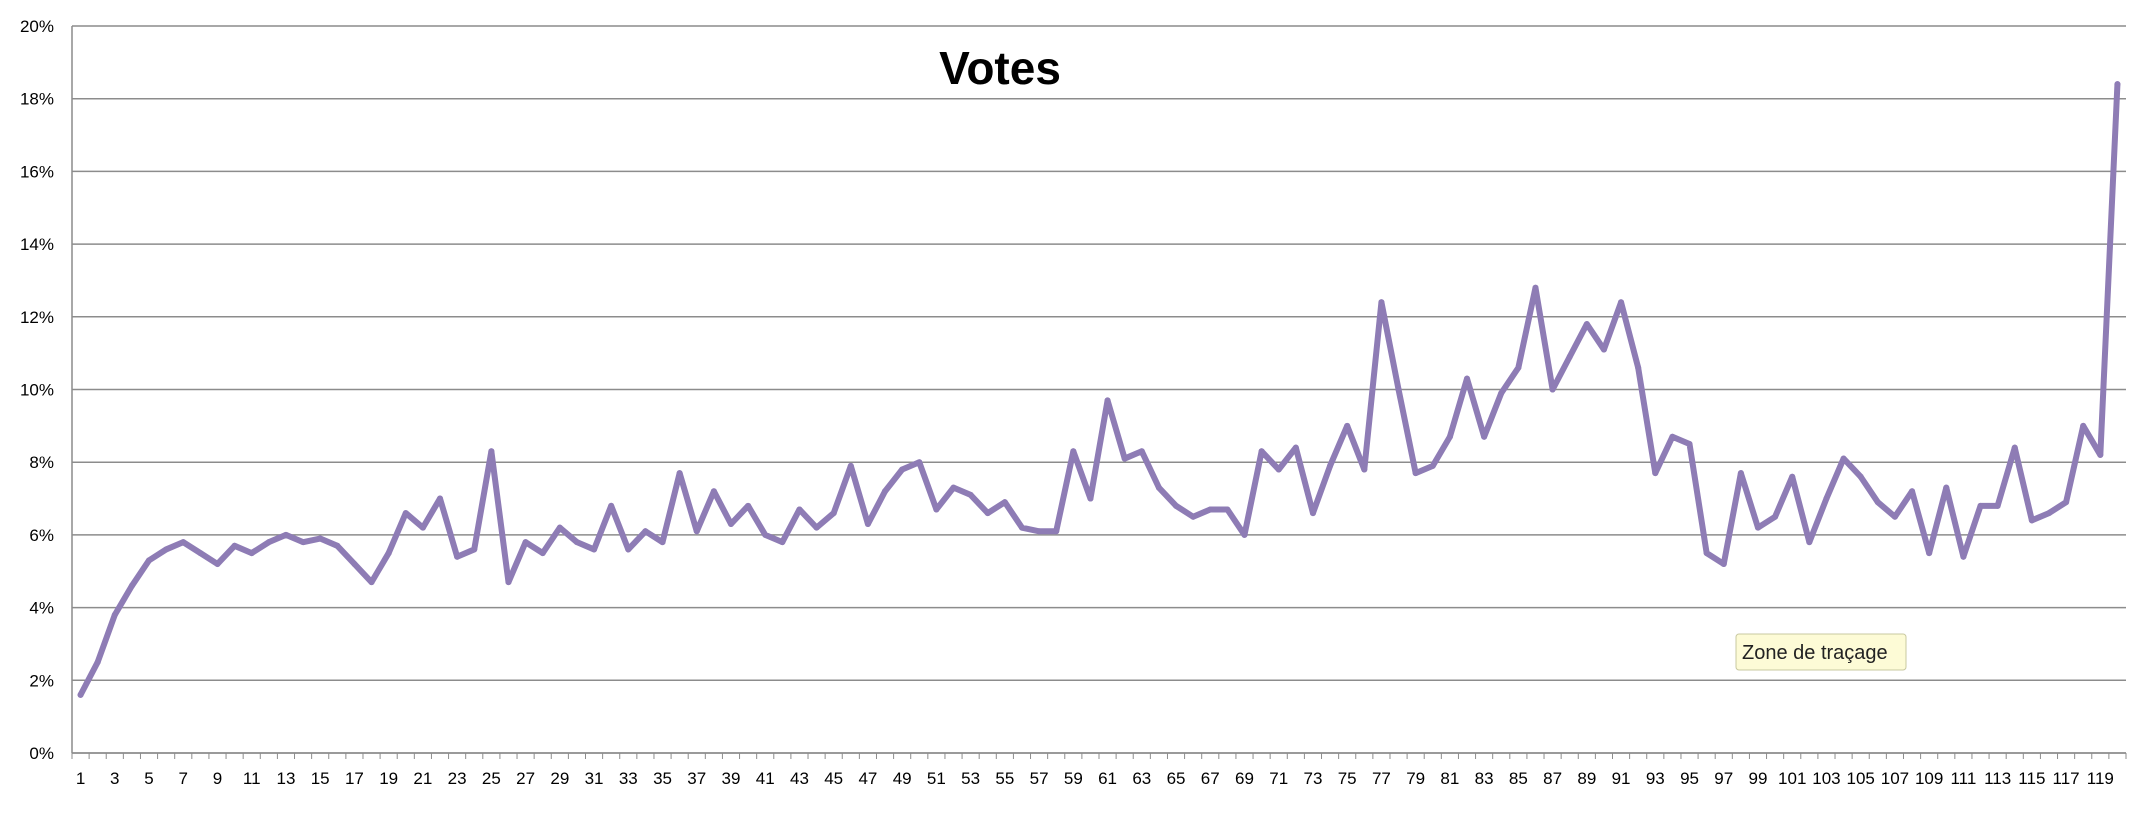  Describe the element at coordinates (1895, 778) in the screenshot. I see `x-tick-label: 107` at that location.